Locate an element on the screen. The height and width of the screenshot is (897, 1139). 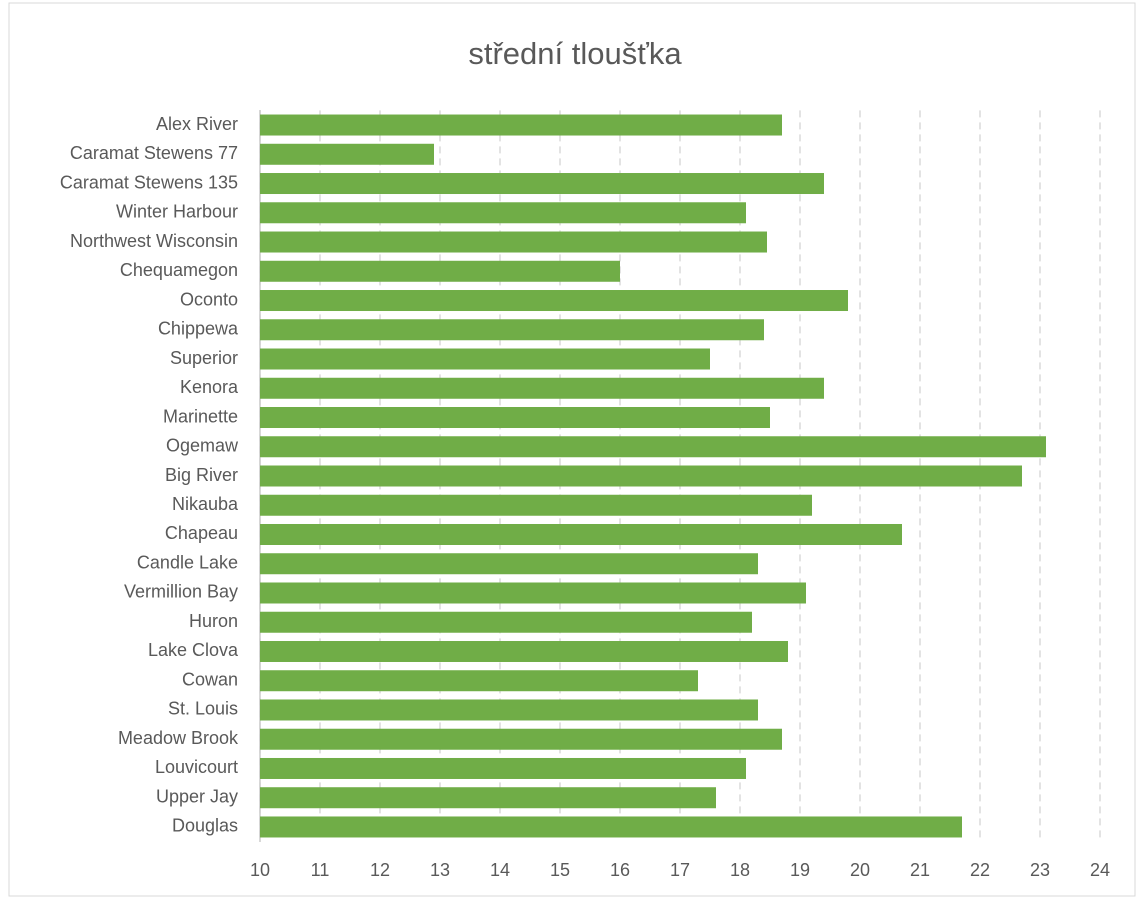
x-tick-label: 21 is located at coordinates (920, 870).